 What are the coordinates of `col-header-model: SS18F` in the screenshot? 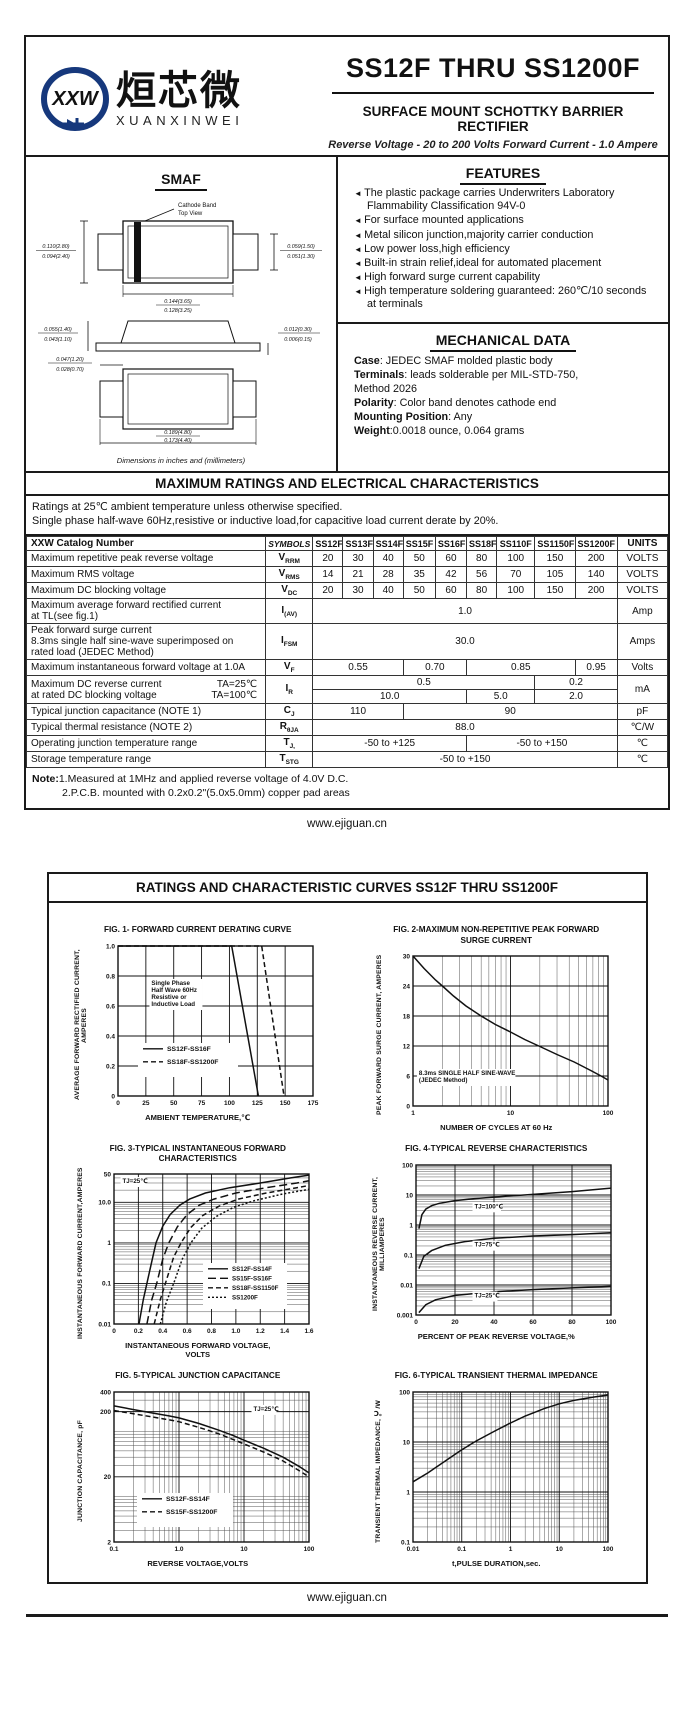 It's located at (482, 544).